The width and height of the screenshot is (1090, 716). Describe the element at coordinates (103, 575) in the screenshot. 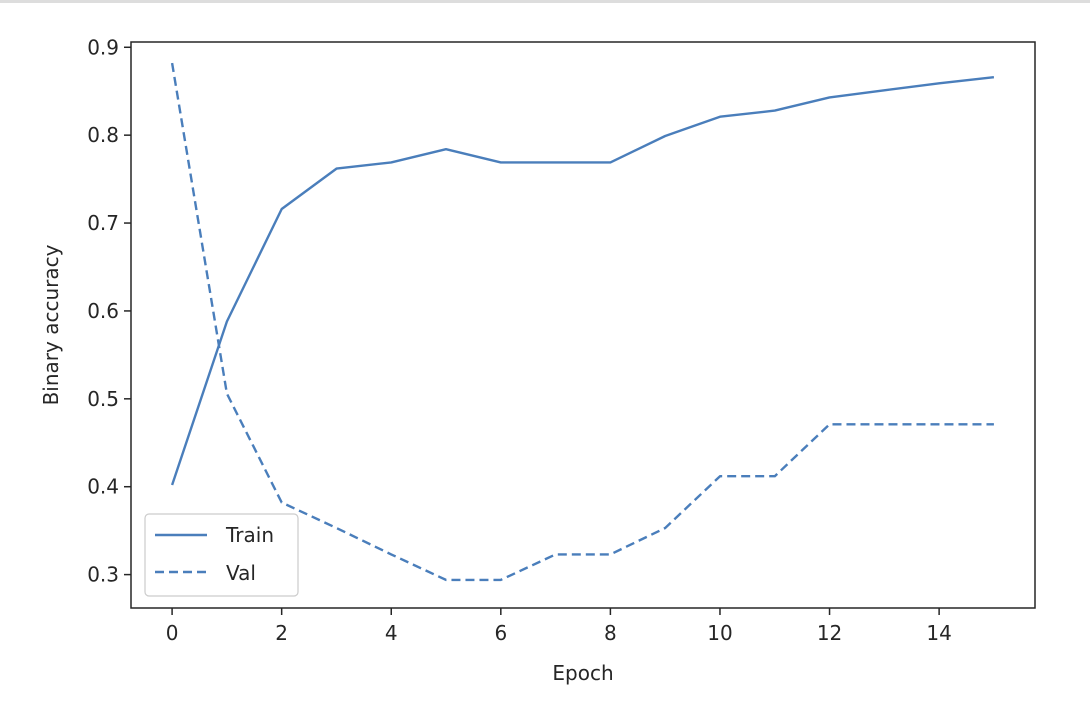

I see `y-tick-label: 0.3` at that location.